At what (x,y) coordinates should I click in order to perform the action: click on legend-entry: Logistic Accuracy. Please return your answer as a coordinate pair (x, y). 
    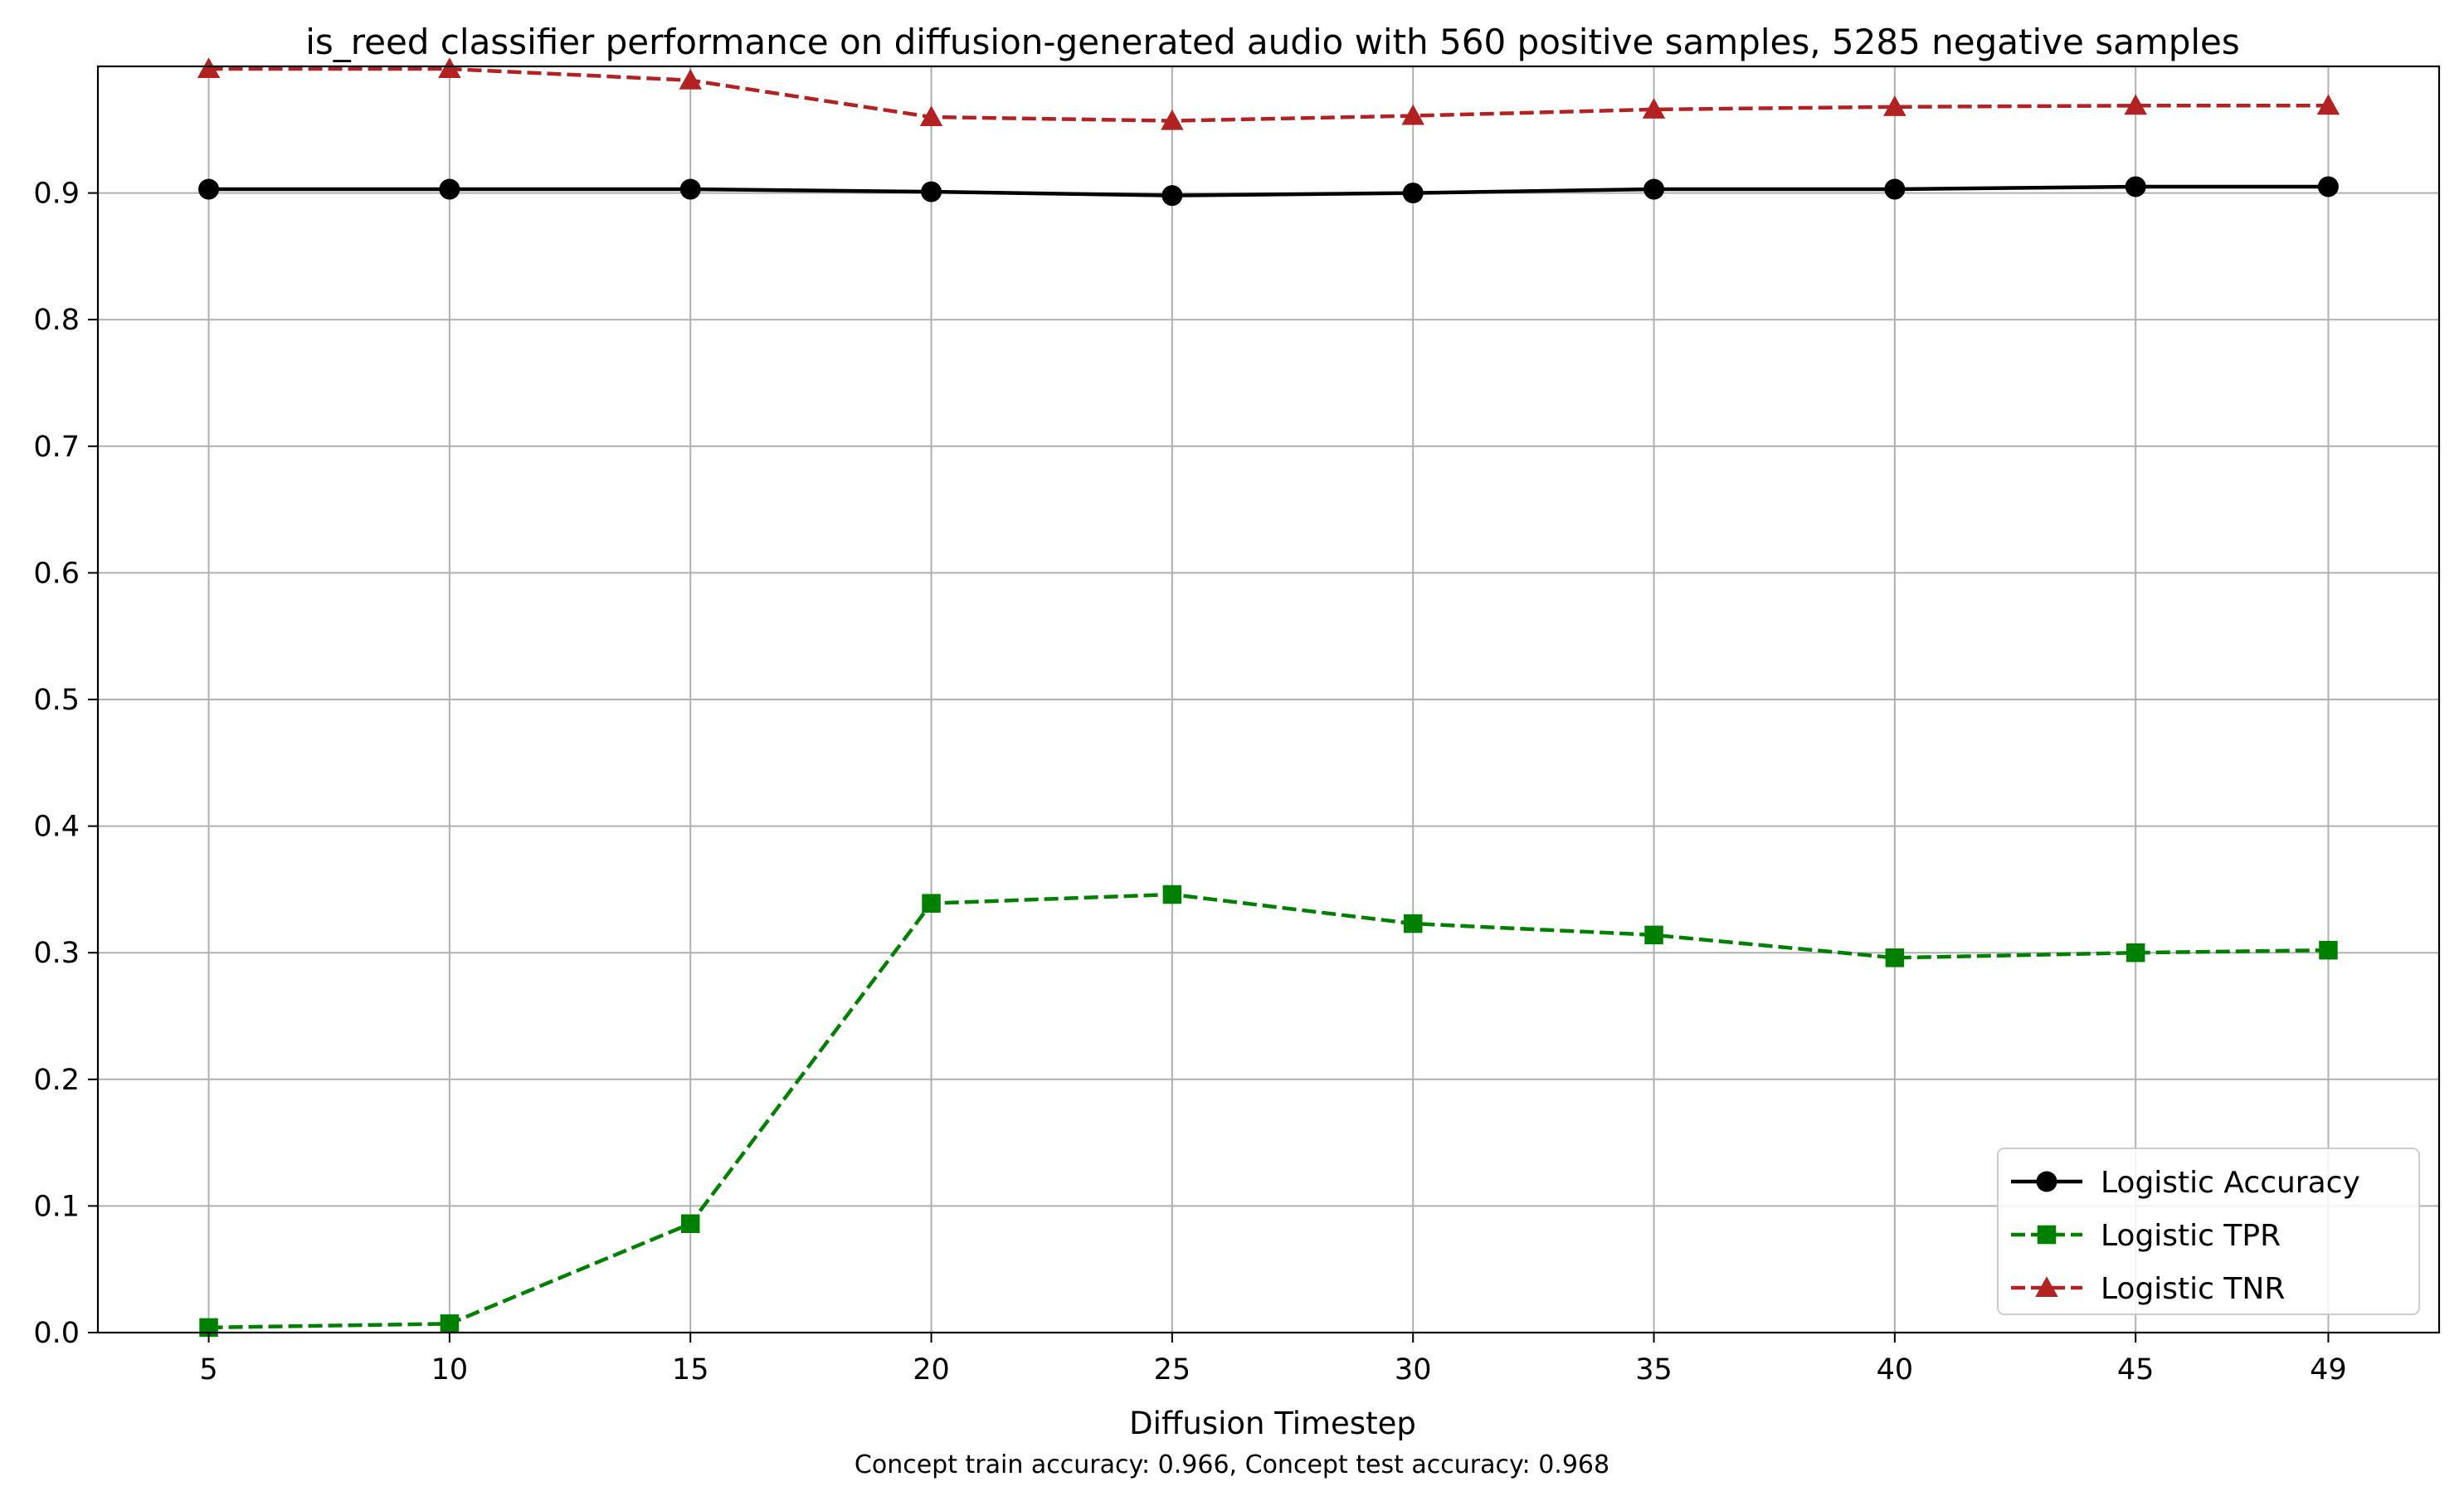
    Looking at the image, I should click on (2185, 1183).